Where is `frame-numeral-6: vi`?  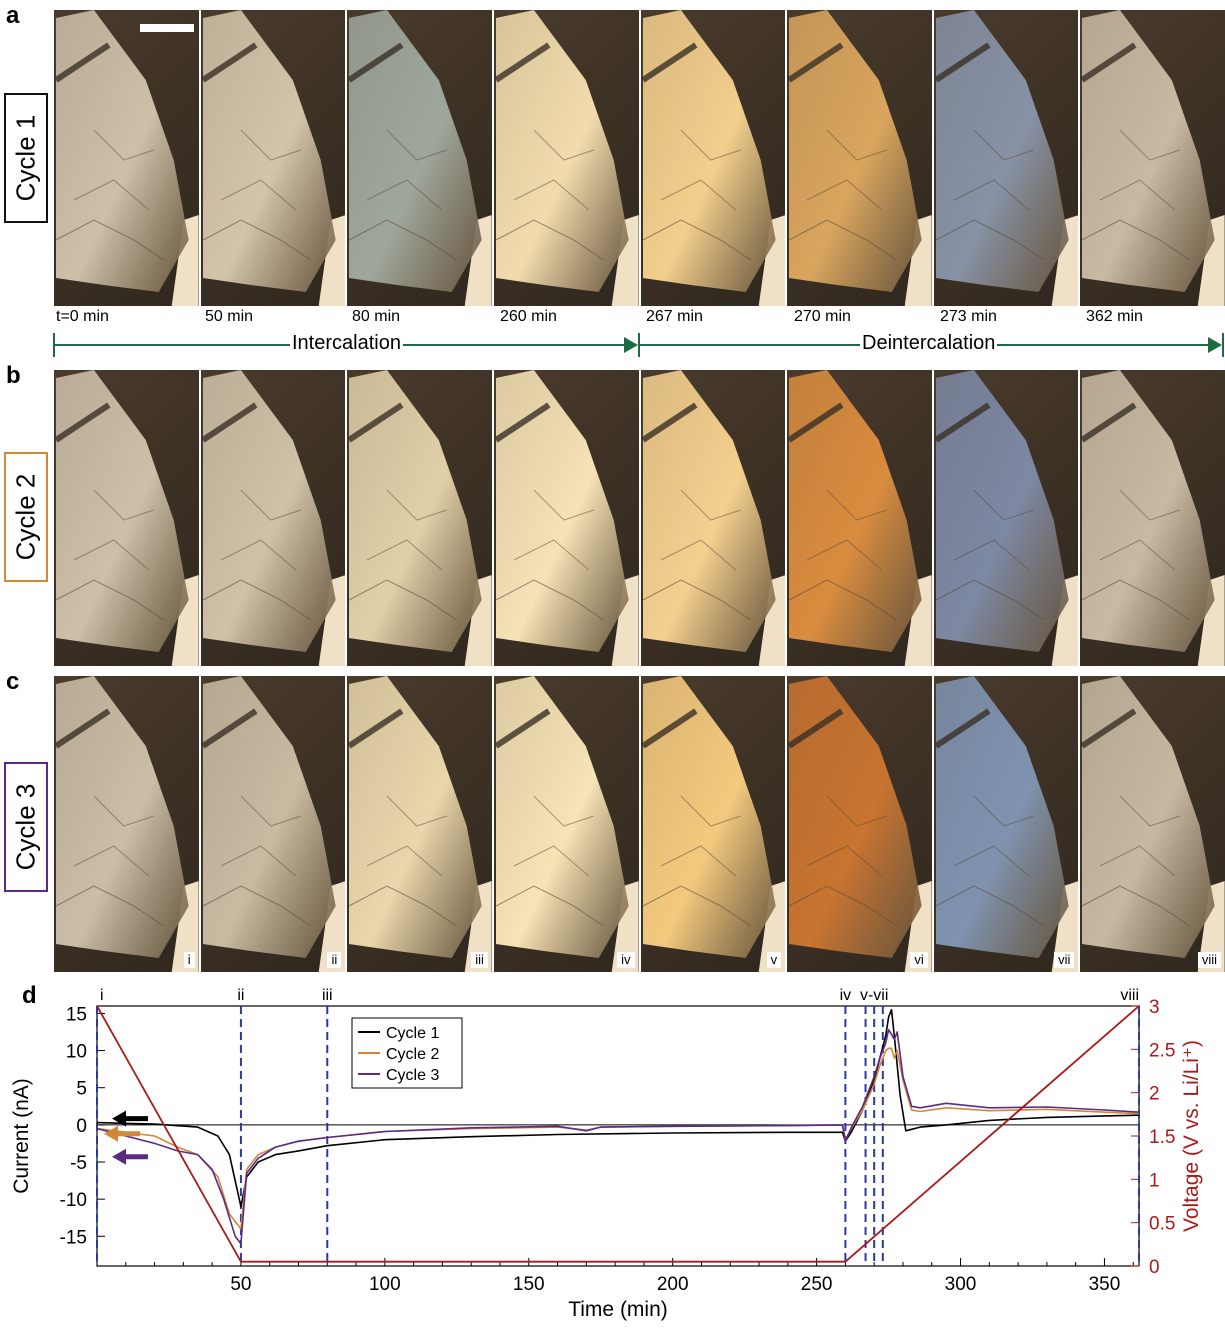 frame-numeral-6: vi is located at coordinates (919, 960).